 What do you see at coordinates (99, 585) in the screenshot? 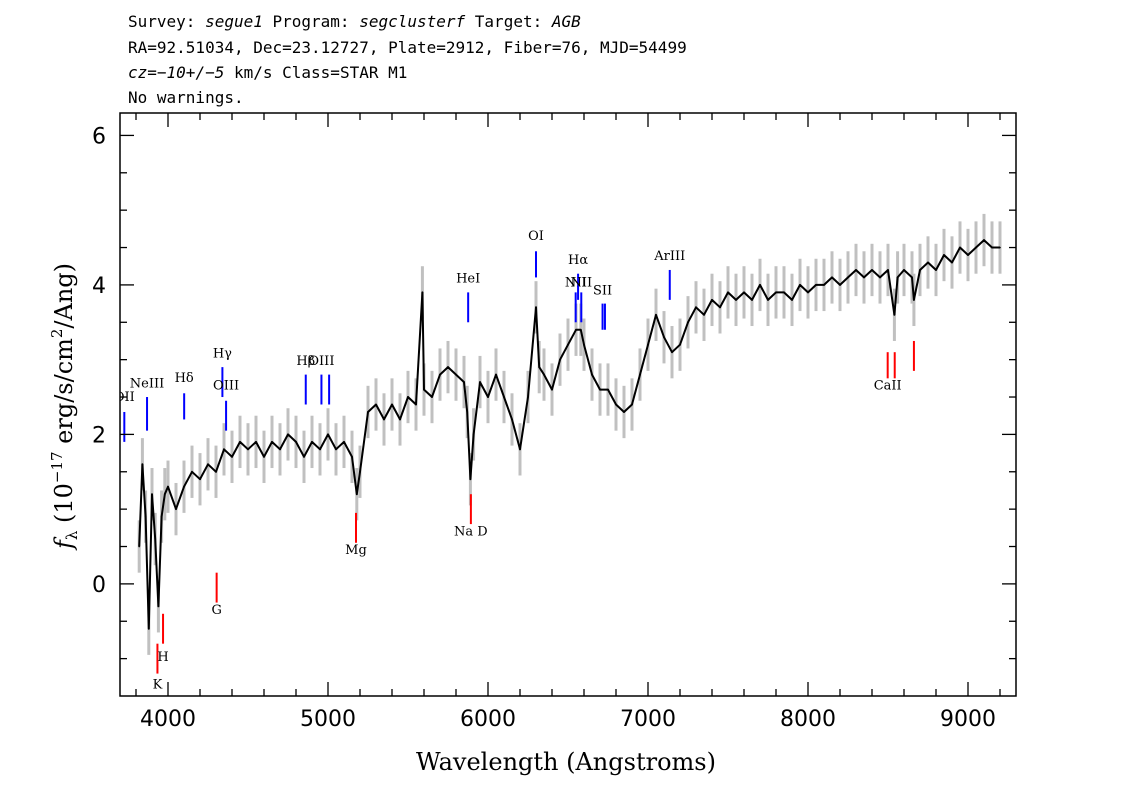
I see `y-tick-label: 0` at bounding box center [99, 585].